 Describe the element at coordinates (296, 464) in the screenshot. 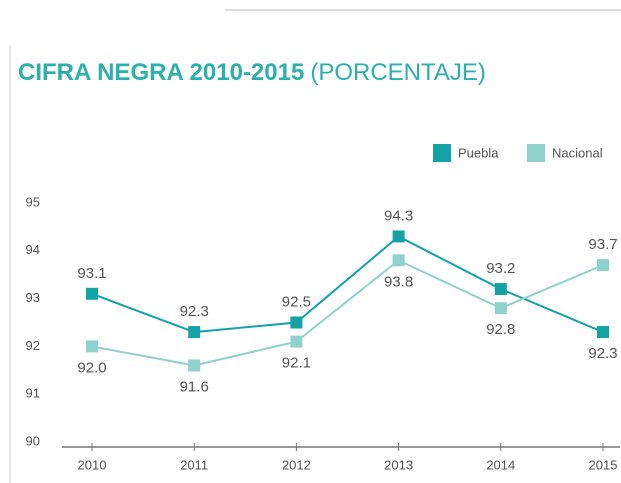

I see `x-tick-label: 2012` at that location.